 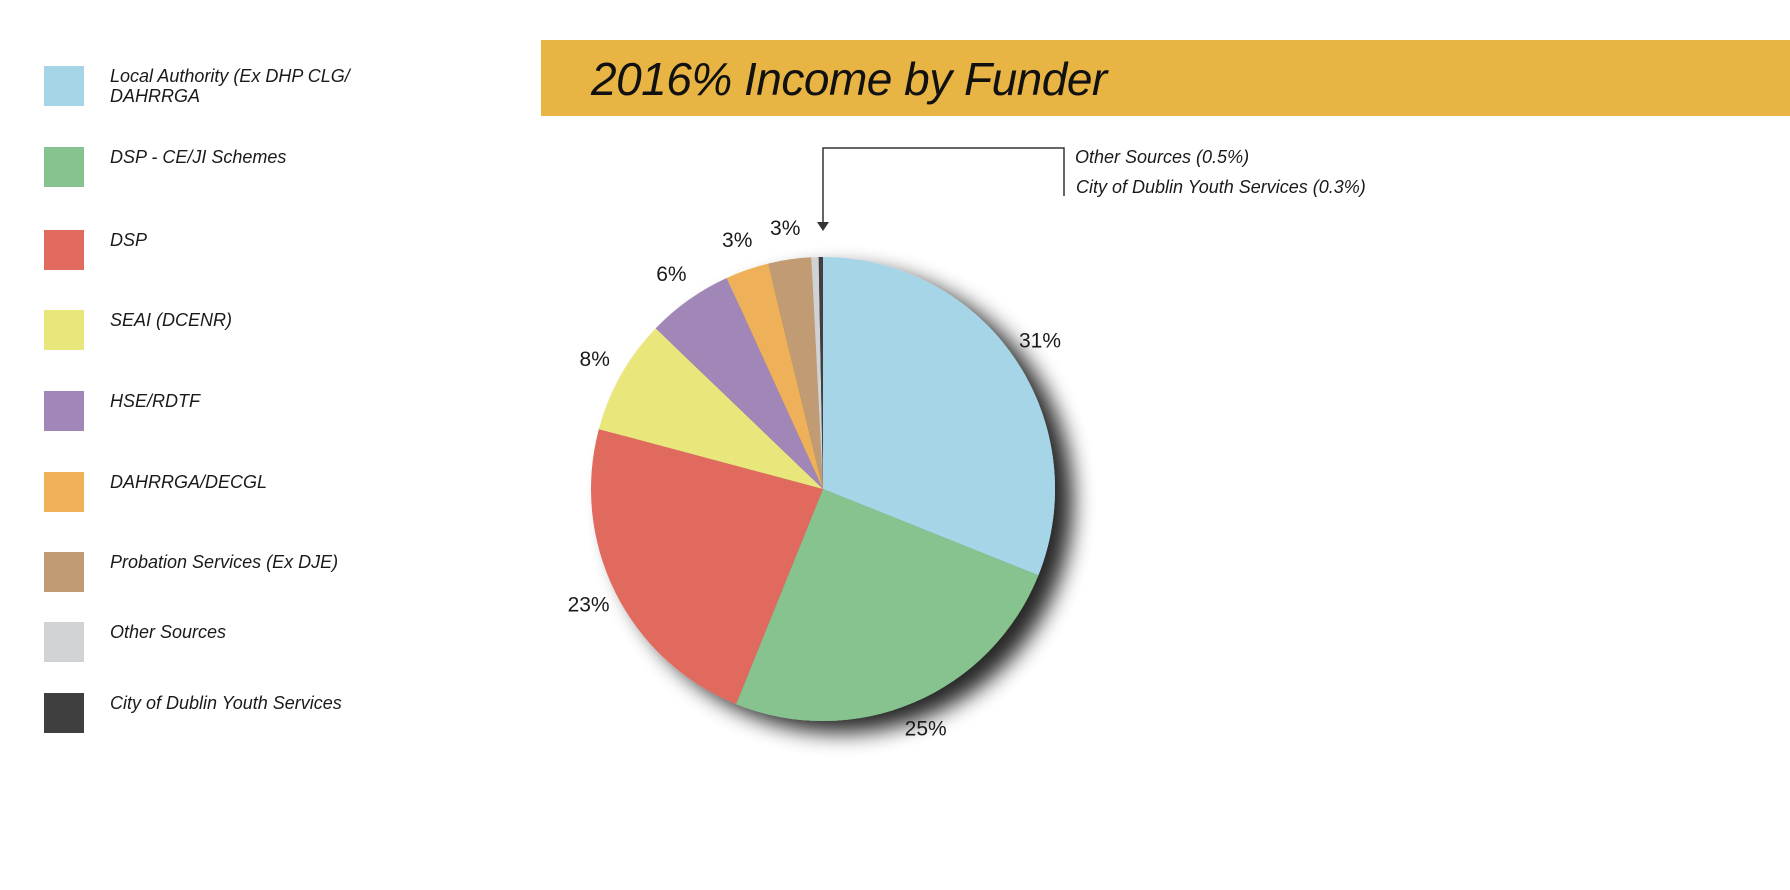 I want to click on chart-title: 2016% Income by Funder, so click(x=849, y=79).